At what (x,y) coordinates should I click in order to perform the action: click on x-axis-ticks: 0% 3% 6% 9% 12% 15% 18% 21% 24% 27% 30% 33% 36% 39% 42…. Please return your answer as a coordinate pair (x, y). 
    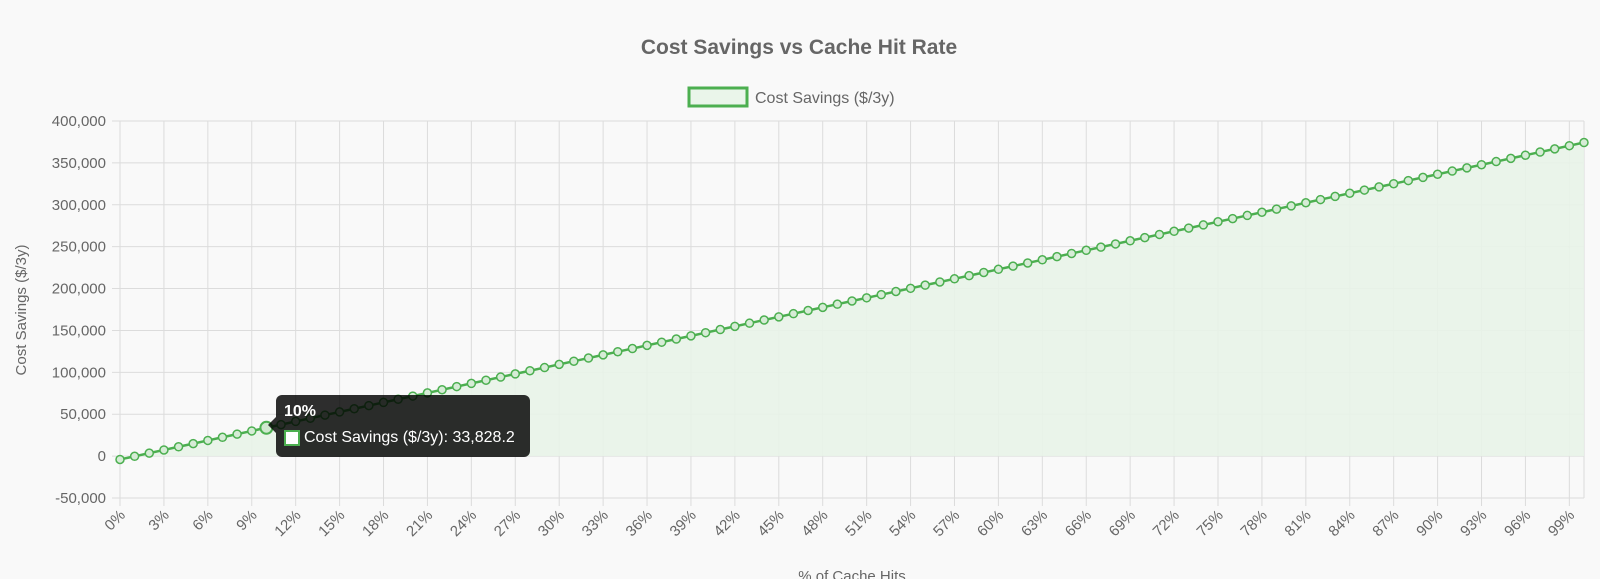
    Looking at the image, I should click on (839, 523).